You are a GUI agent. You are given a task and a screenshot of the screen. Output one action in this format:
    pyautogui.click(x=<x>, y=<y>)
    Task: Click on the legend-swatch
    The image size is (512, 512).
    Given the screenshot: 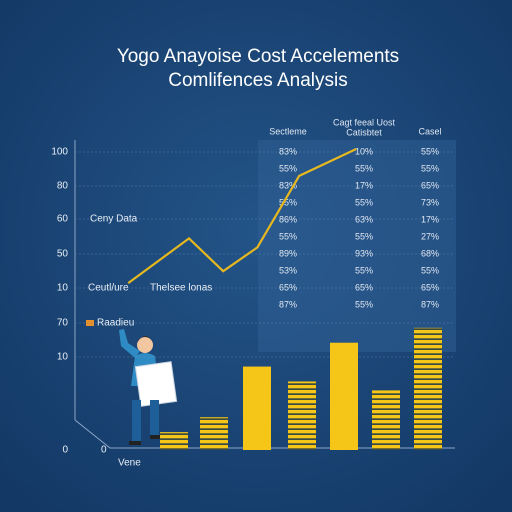 What is the action you would take?
    pyautogui.click(x=90, y=323)
    